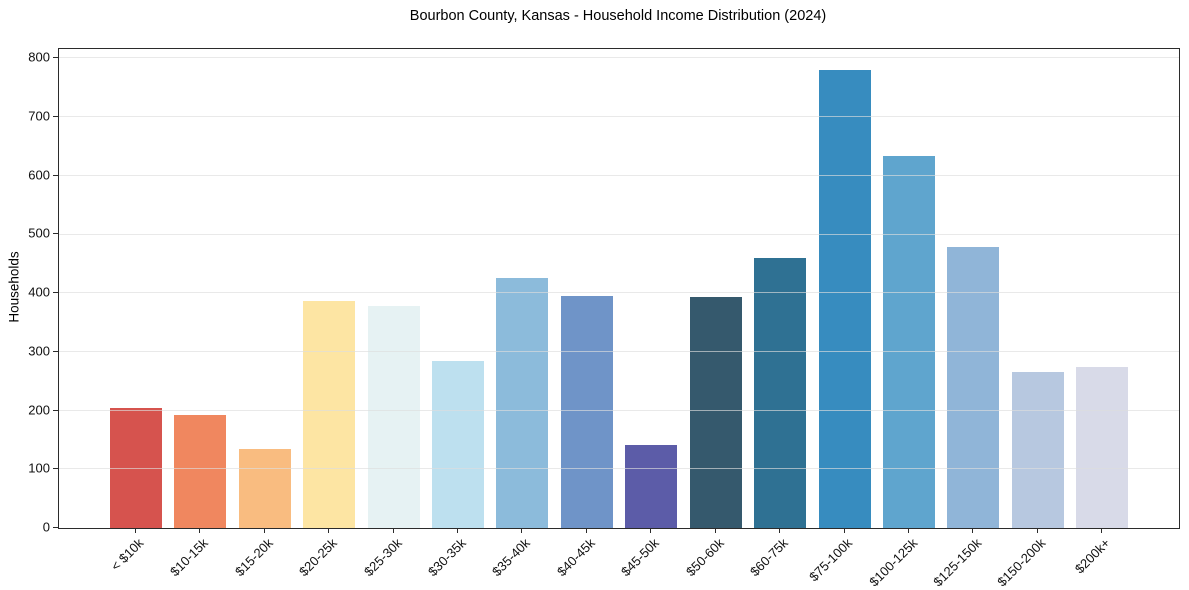  I want to click on x-tick-label: $15-20k, so click(253, 557).